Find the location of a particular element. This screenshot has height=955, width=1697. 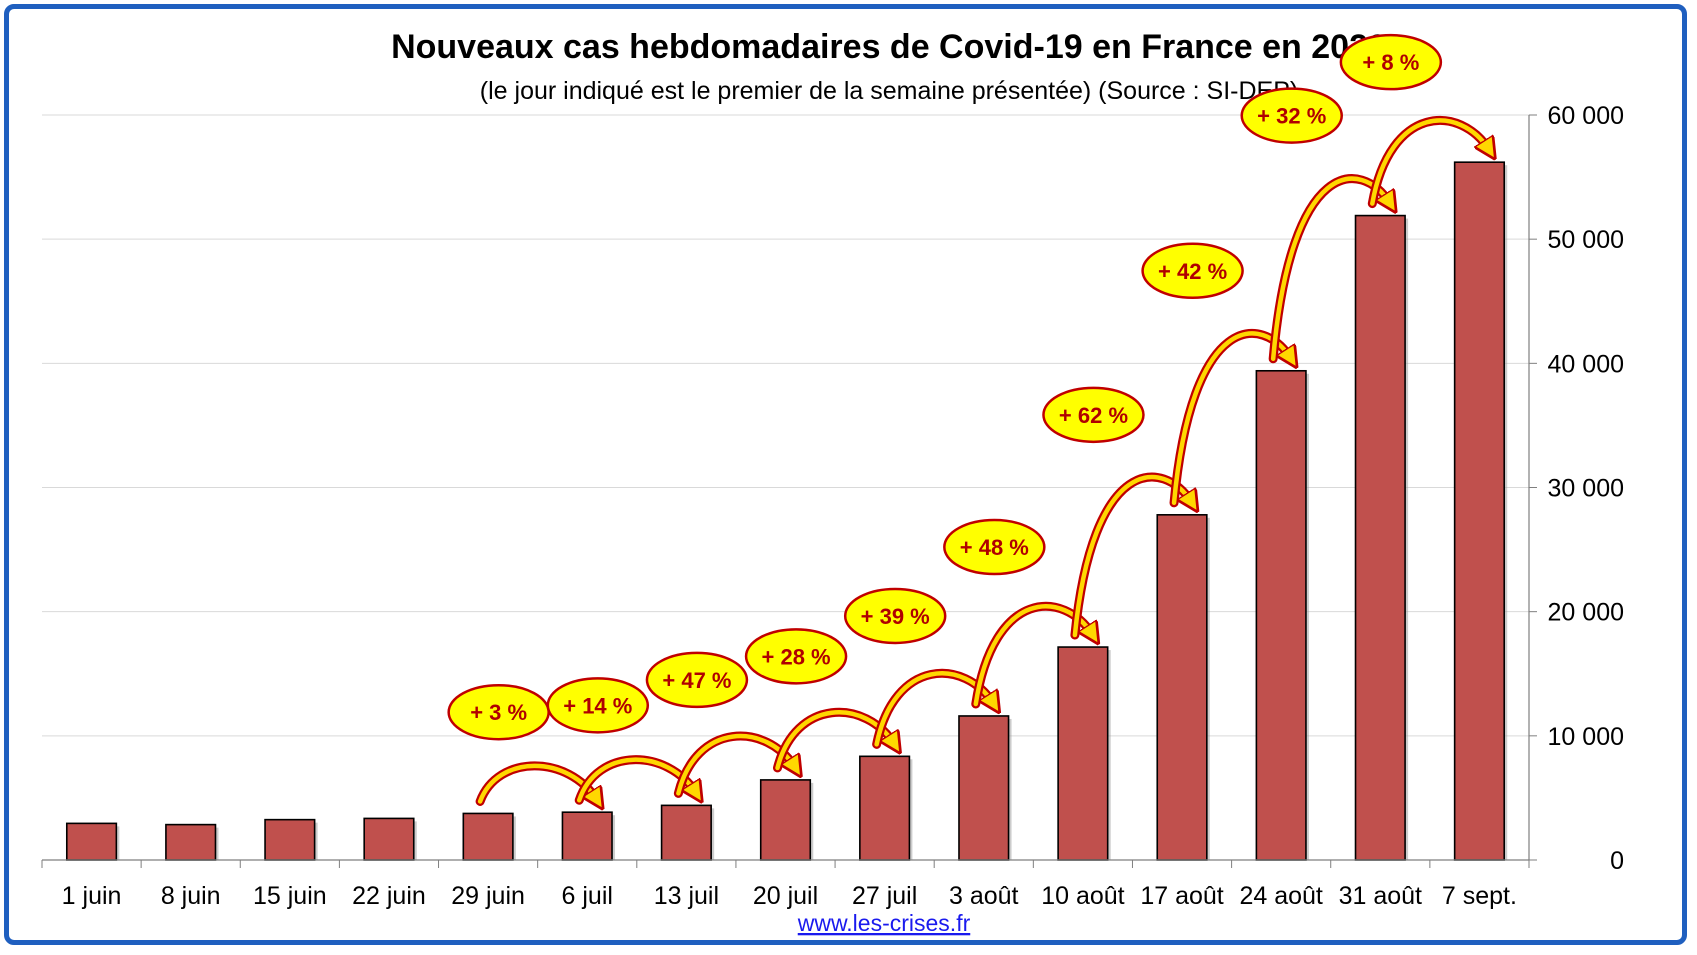

x-tick-label: 6 juil is located at coordinates (587, 896).